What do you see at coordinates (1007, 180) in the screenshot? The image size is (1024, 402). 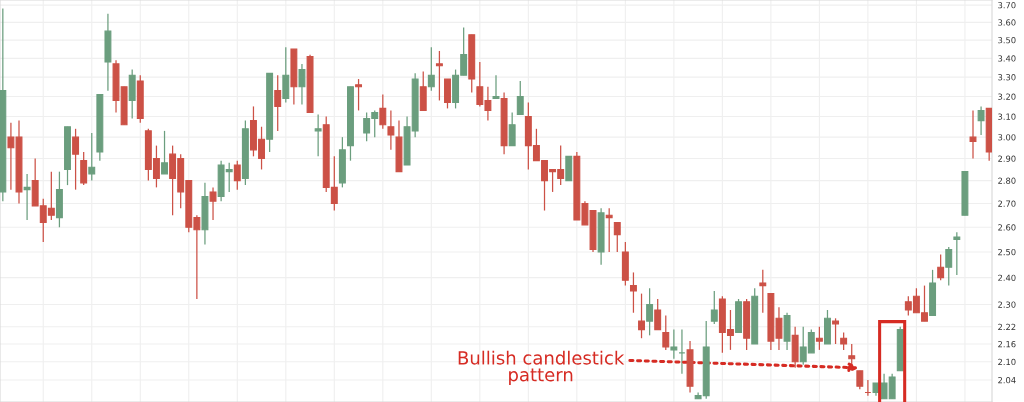 I see `y-tick-label: 2.80` at bounding box center [1007, 180].